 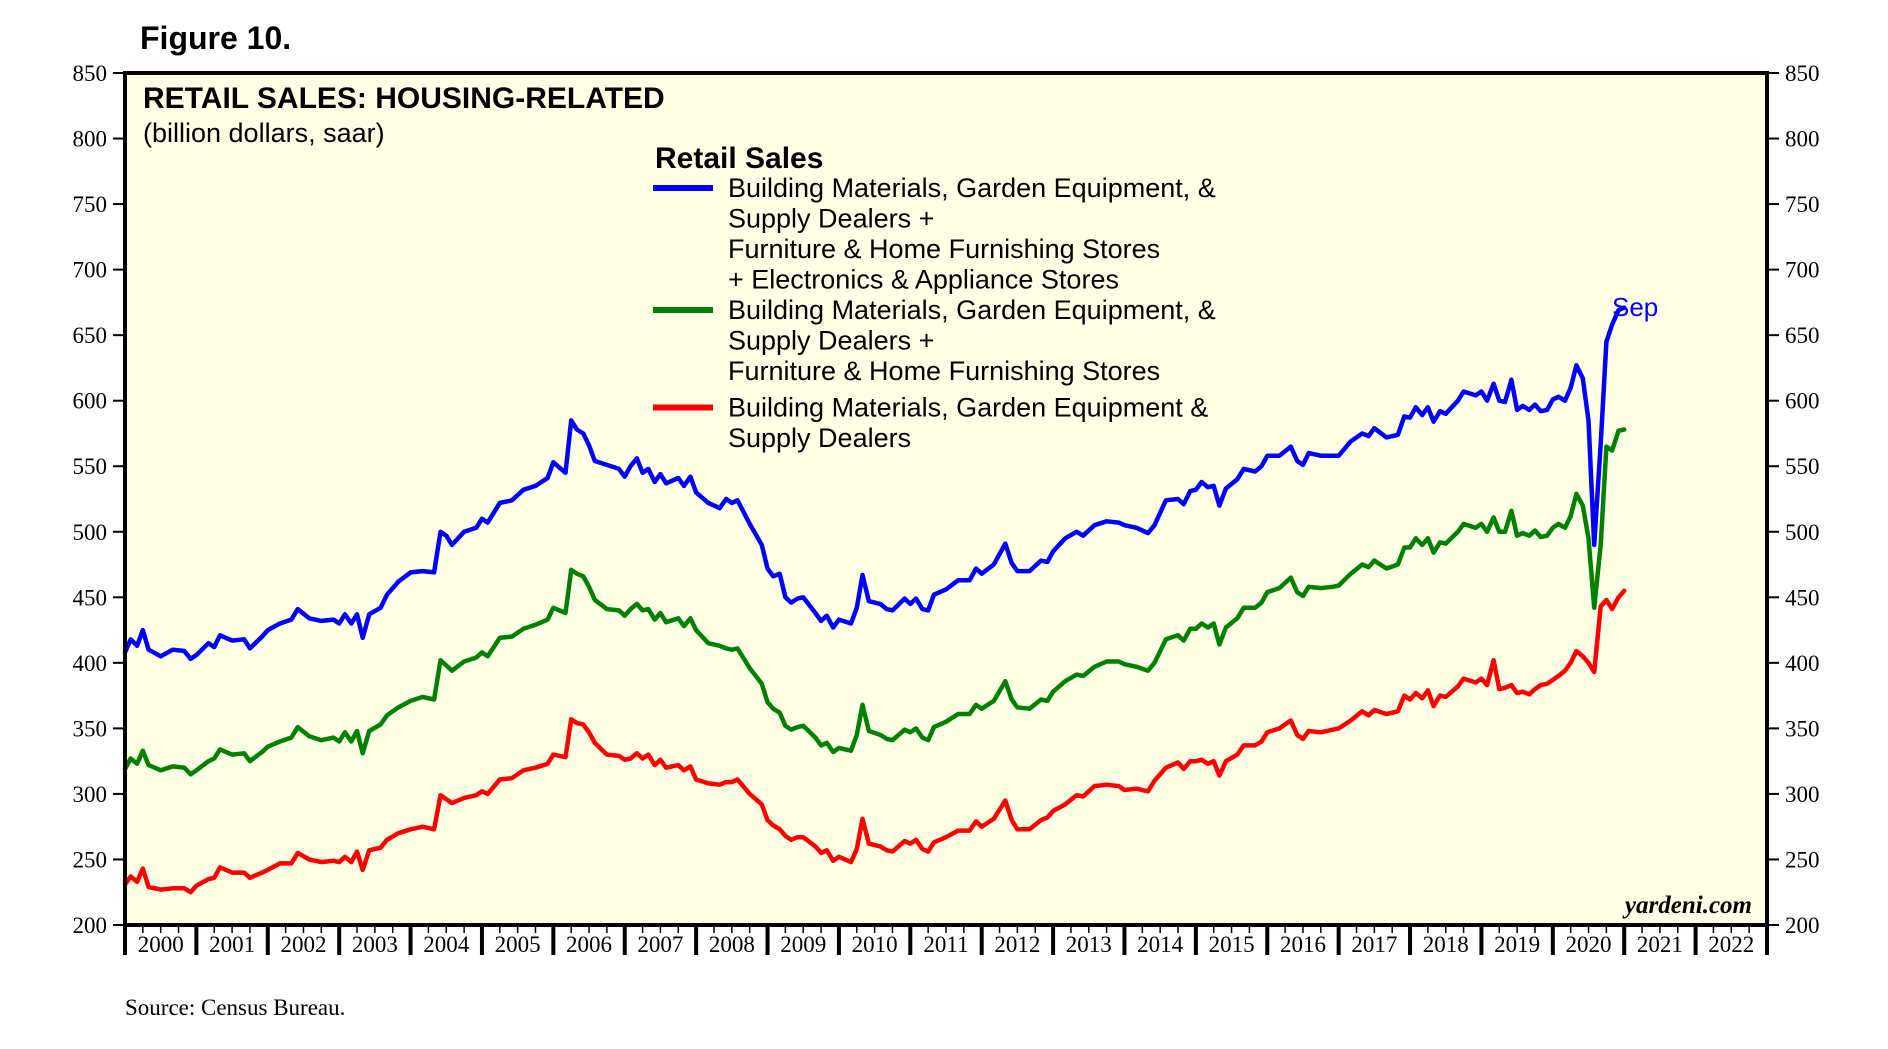 I want to click on y-tick-label-right: 650, so click(x=1802, y=335).